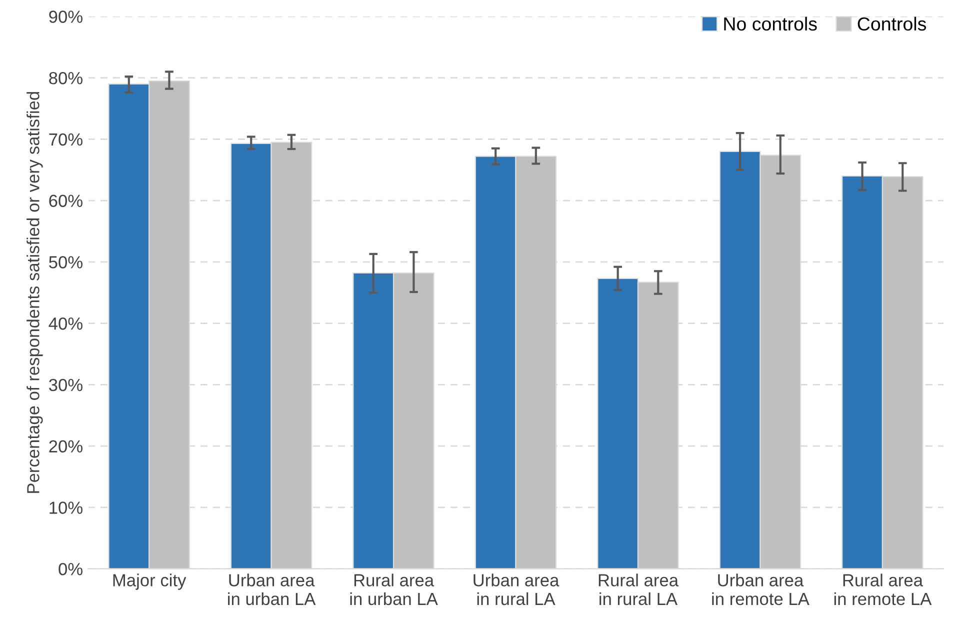 The height and width of the screenshot is (632, 956). Describe the element at coordinates (65, 323) in the screenshot. I see `y-tick-label: 40%` at that location.